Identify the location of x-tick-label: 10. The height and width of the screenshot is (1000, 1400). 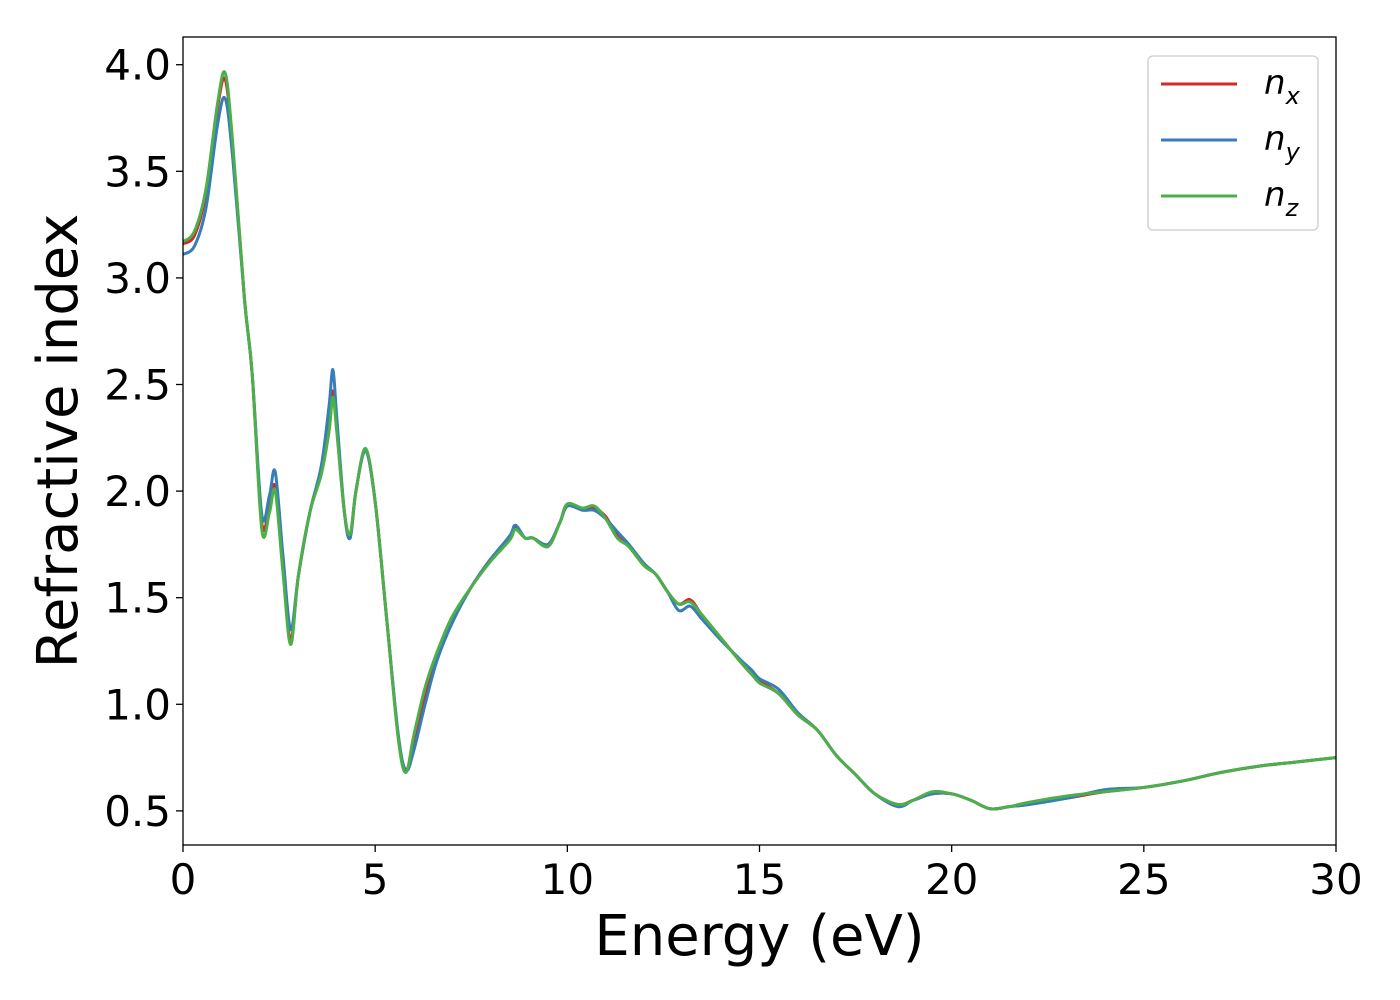
(567, 879).